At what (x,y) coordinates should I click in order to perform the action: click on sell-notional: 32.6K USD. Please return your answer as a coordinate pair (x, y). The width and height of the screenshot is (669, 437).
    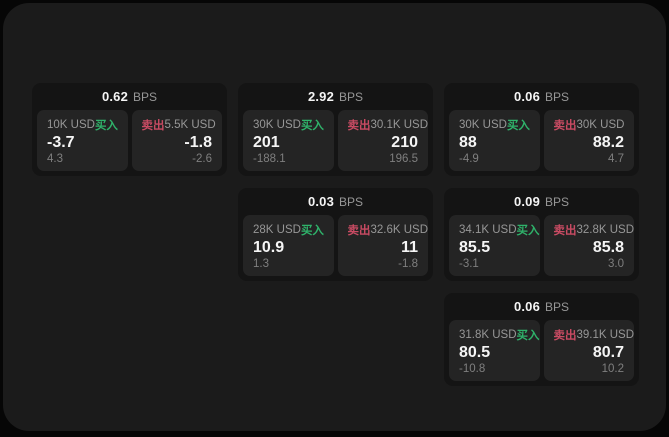
    Looking at the image, I should click on (399, 230).